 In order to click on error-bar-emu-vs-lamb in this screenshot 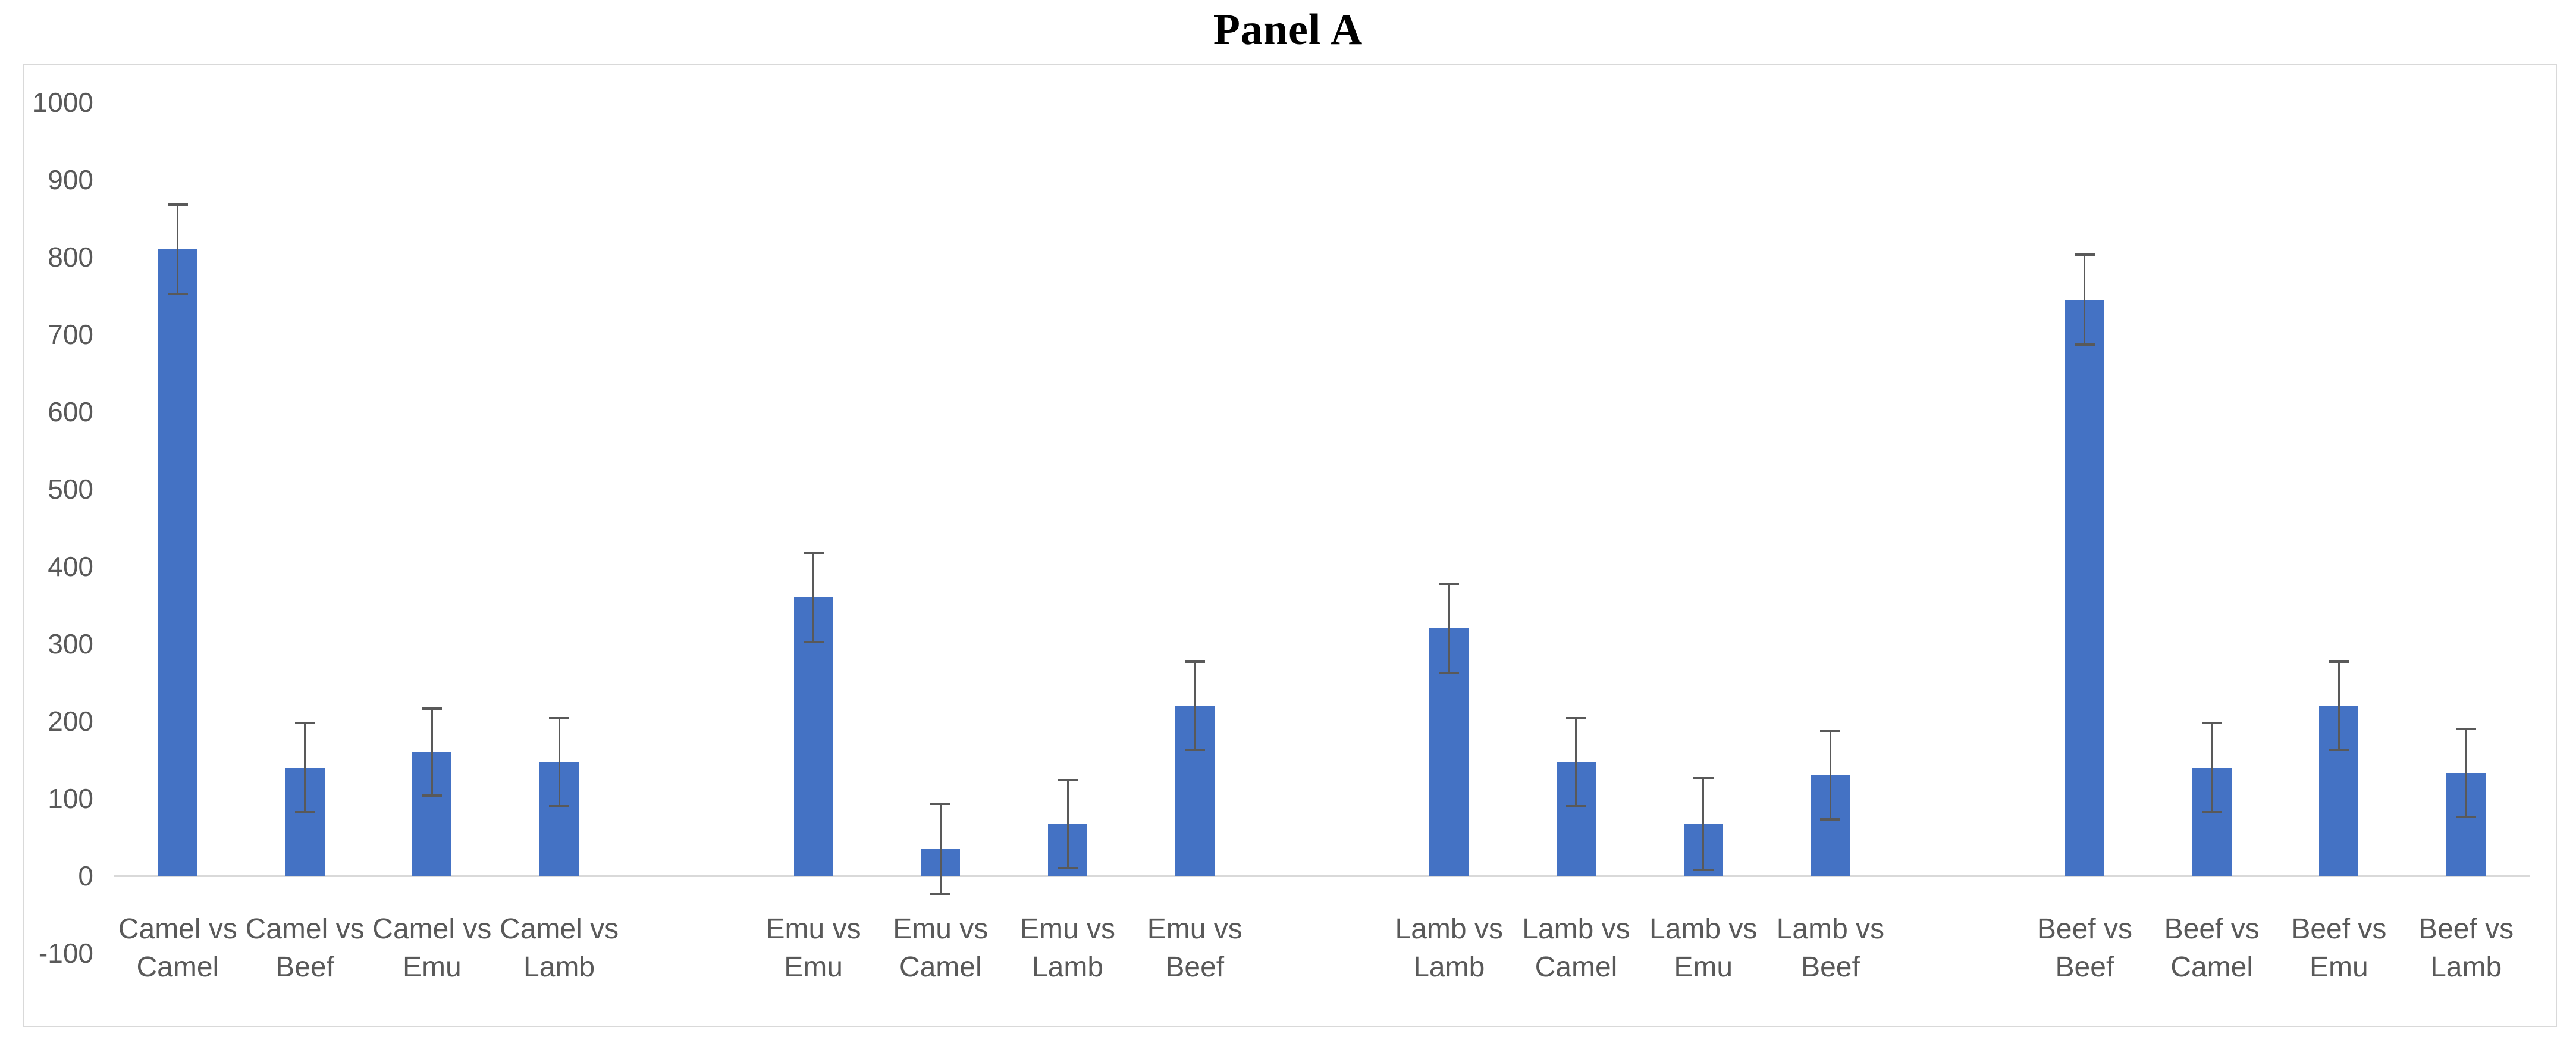, I will do `click(1067, 823)`.